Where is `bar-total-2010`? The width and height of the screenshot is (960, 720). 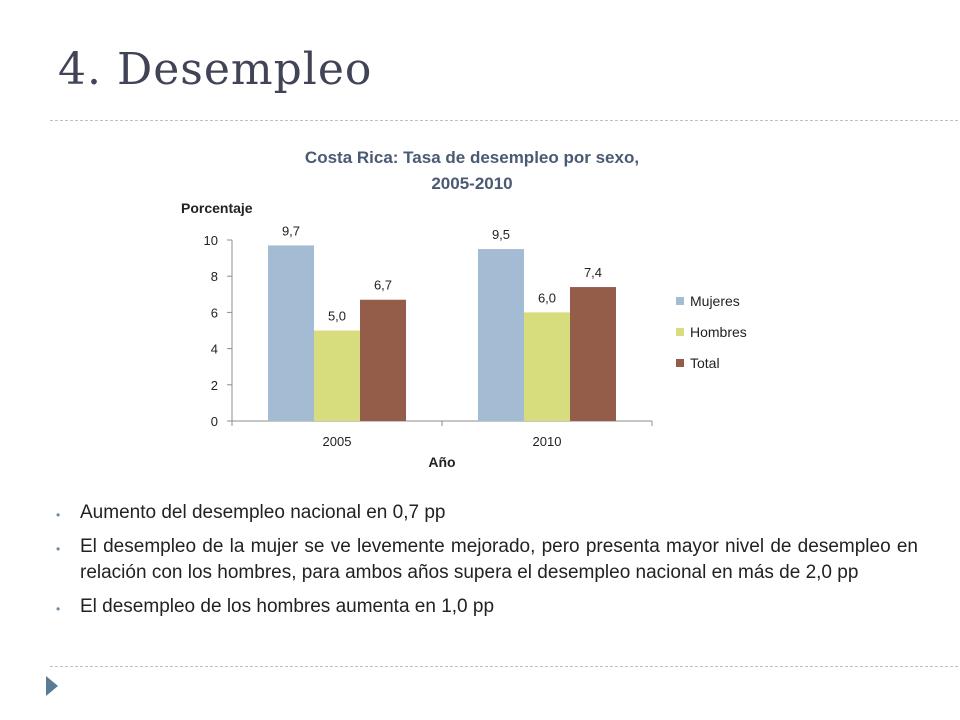
bar-total-2010 is located at coordinates (593, 354).